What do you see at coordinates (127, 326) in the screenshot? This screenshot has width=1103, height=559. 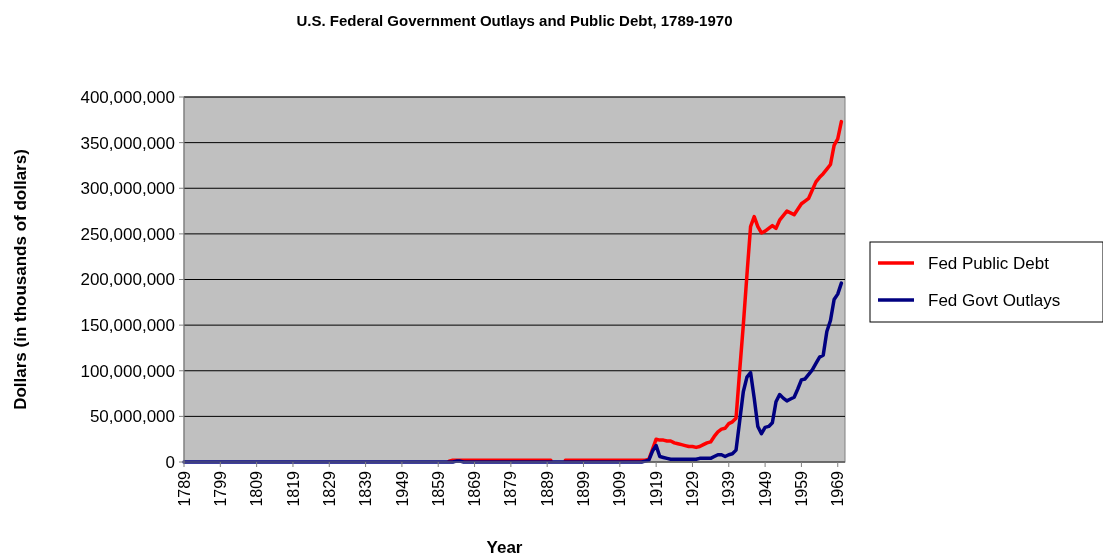 I see `y-tick-label: 150,000,000` at bounding box center [127, 326].